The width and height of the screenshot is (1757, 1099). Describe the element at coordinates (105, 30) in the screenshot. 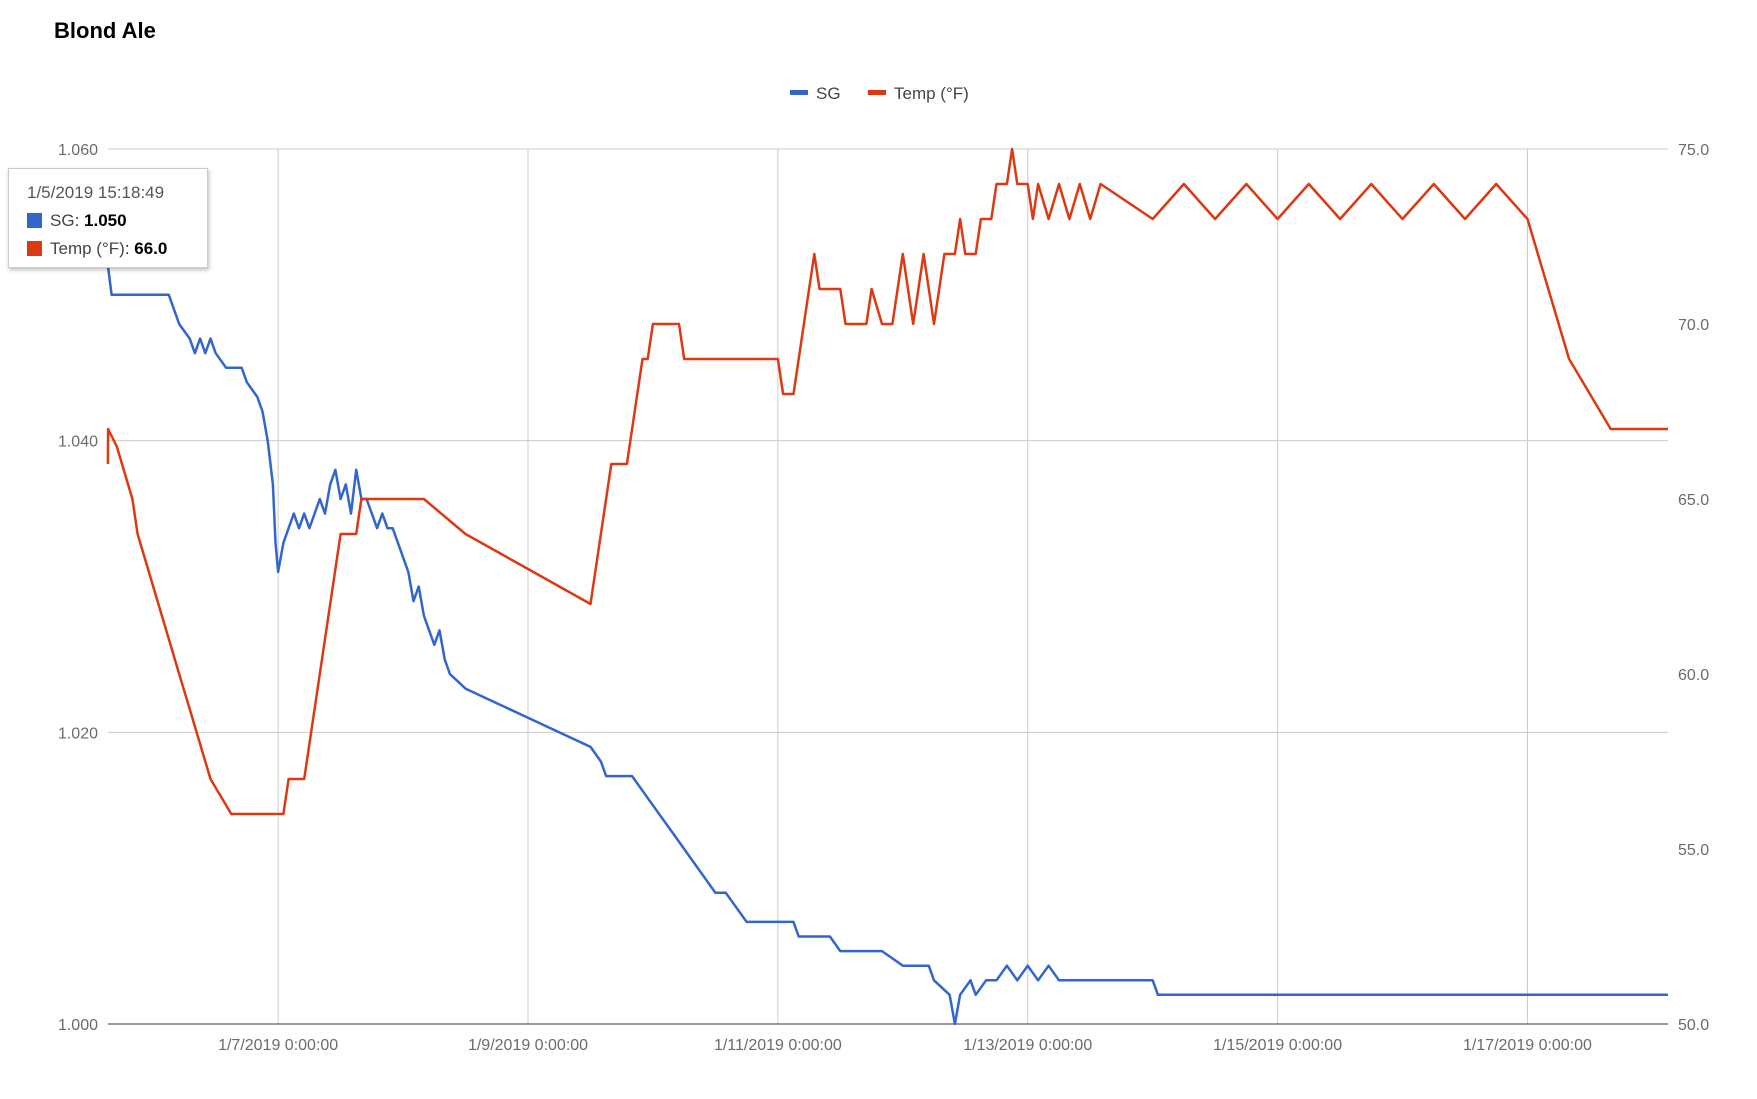

I see `chart-title: Blond Ale` at that location.